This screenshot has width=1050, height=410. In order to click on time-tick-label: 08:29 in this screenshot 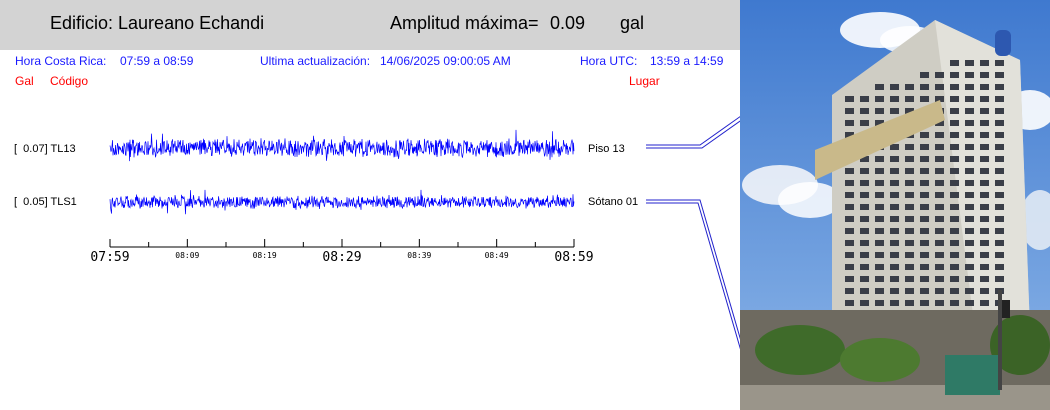, I will do `click(341, 257)`.